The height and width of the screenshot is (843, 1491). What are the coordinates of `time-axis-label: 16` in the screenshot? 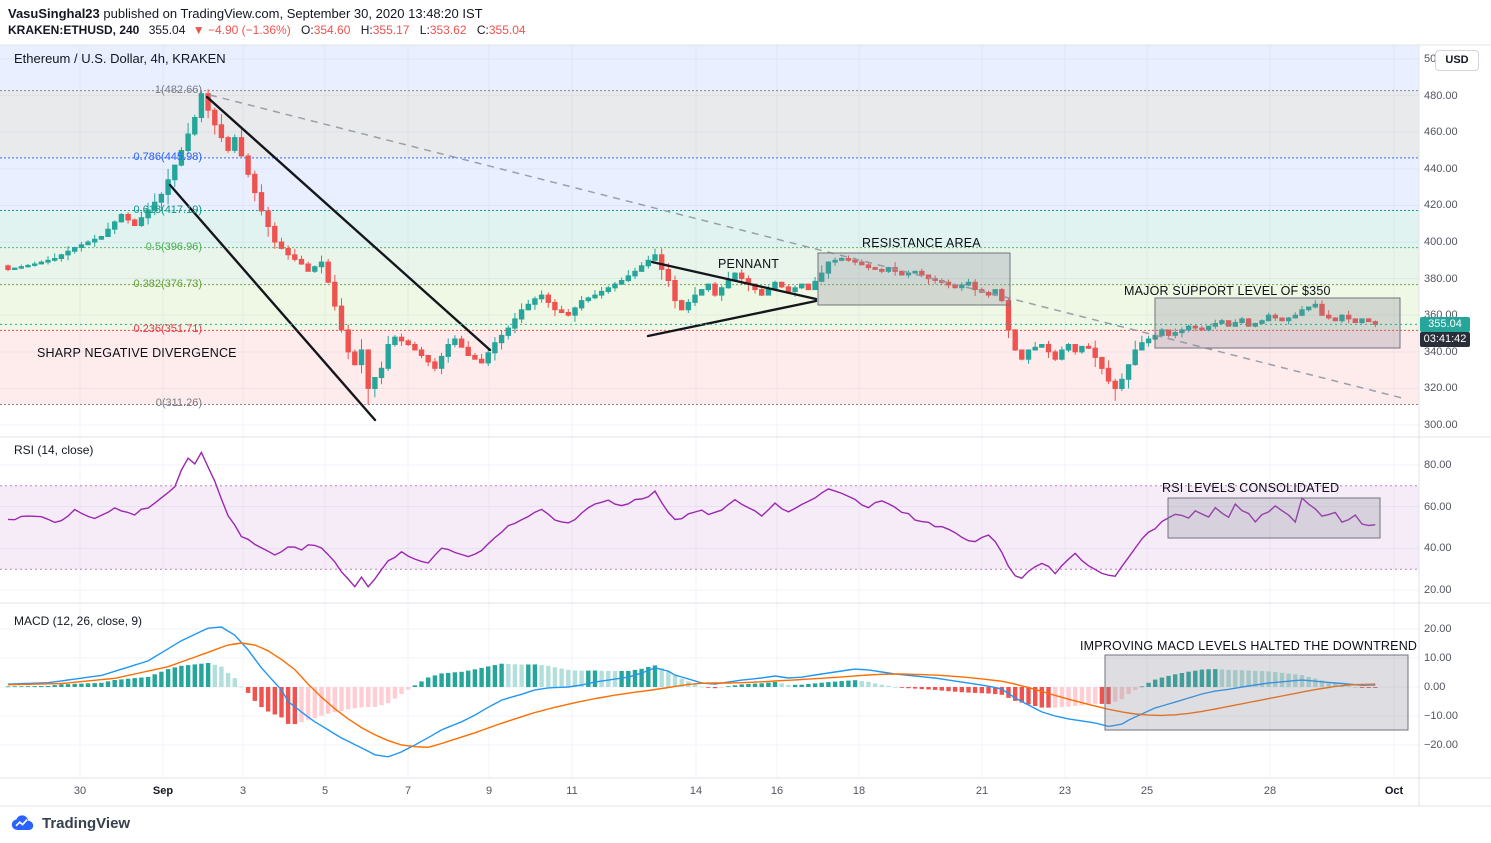 It's located at (777, 791).